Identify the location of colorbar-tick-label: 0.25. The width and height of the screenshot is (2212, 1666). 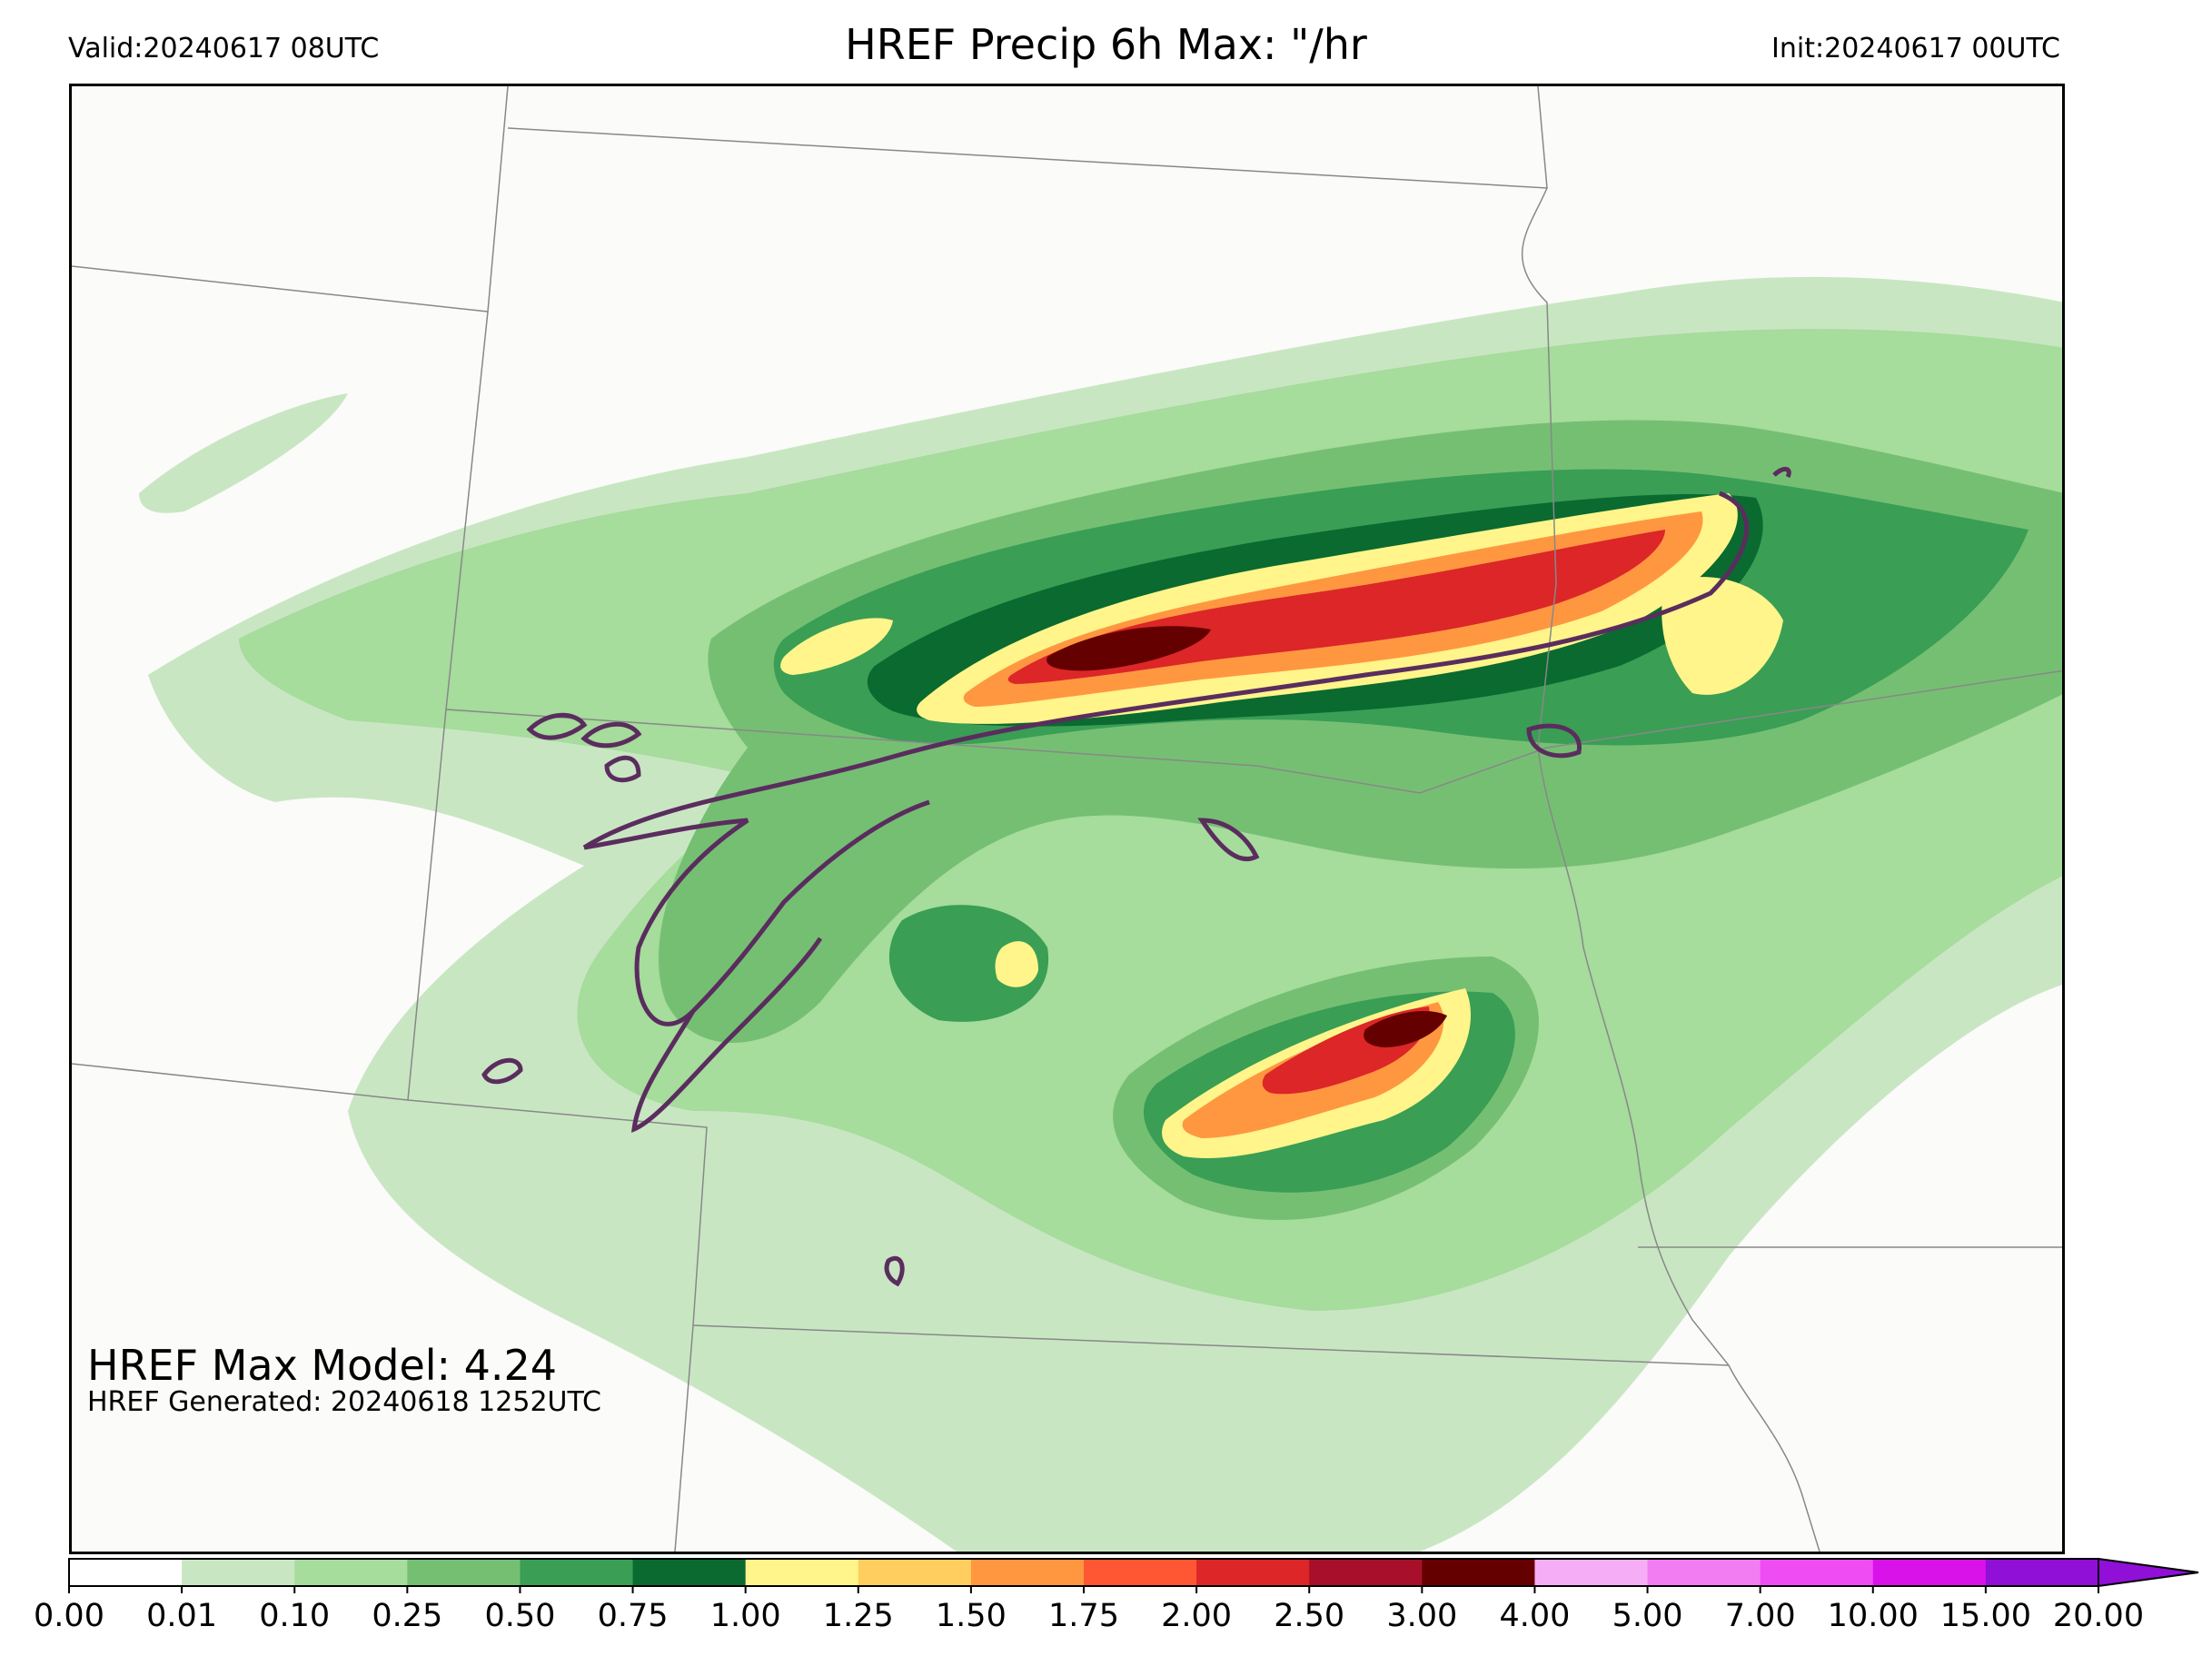
(407, 1616).